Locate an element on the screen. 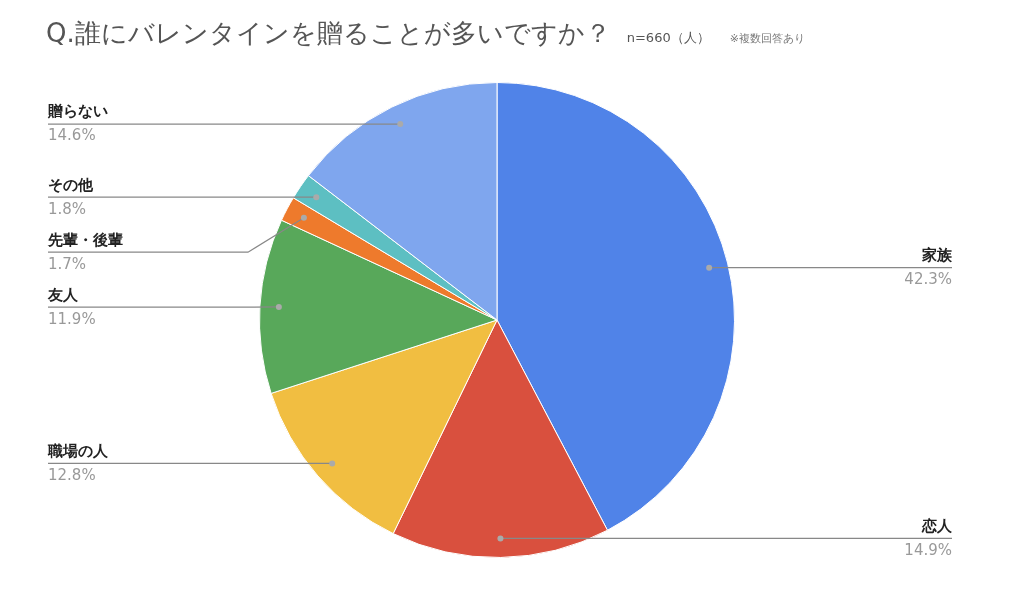 The height and width of the screenshot is (606, 1024). data-label: 1.8% is located at coordinates (67, 208).